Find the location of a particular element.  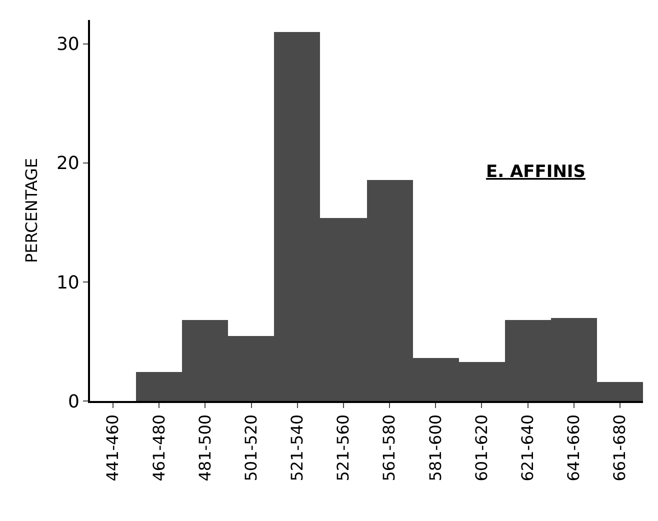

y-axis-title: PERCENTAGE is located at coordinates (31, 211).